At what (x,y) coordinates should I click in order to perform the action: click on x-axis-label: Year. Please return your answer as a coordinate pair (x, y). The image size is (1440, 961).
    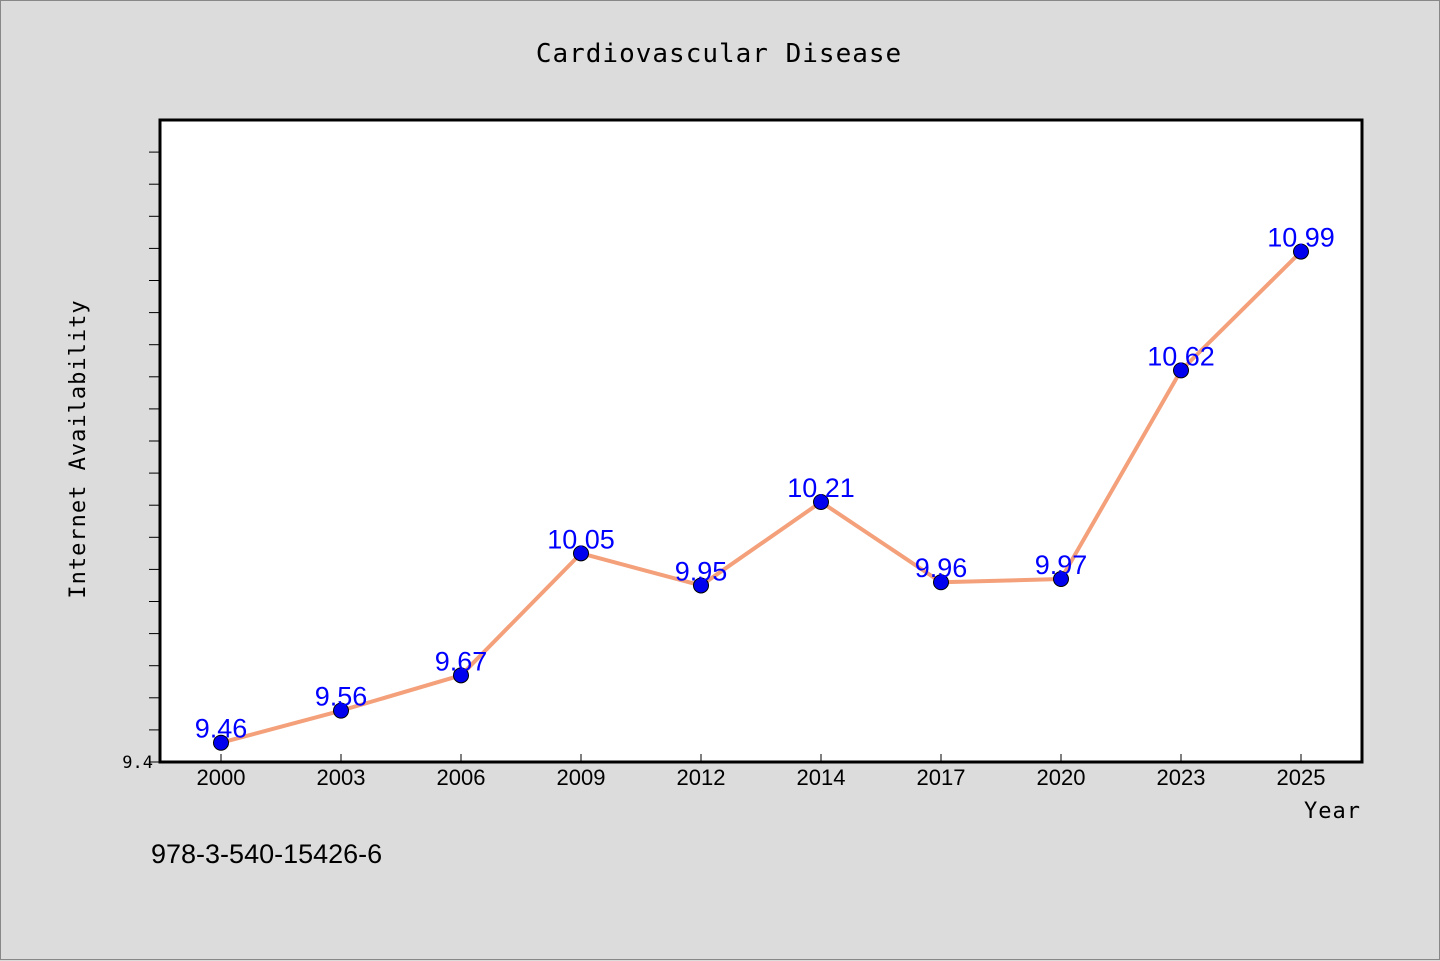
    Looking at the image, I should click on (1332, 811).